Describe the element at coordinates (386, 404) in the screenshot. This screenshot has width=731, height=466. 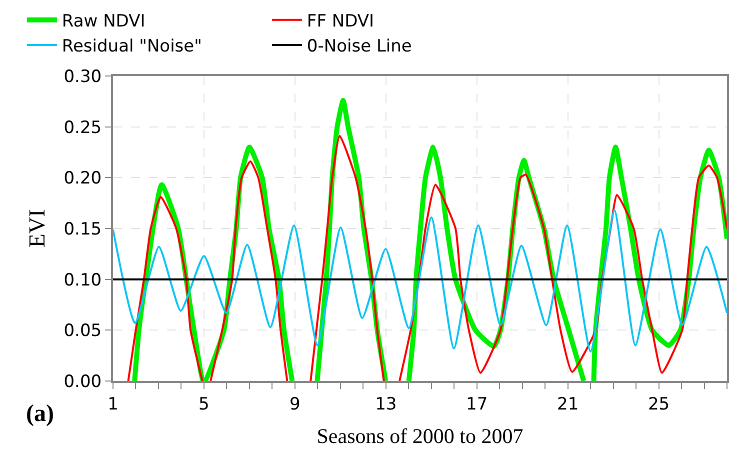
I see `x-tick-label: 13` at that location.